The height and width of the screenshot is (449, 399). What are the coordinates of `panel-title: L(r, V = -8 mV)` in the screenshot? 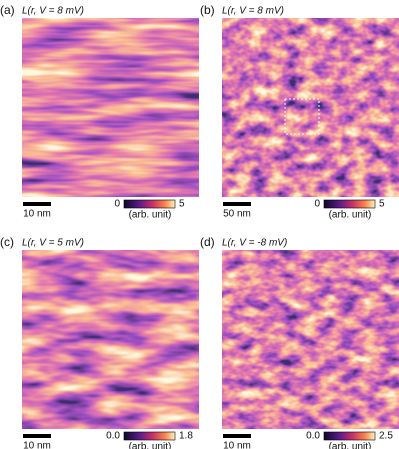 It's located at (254, 243).